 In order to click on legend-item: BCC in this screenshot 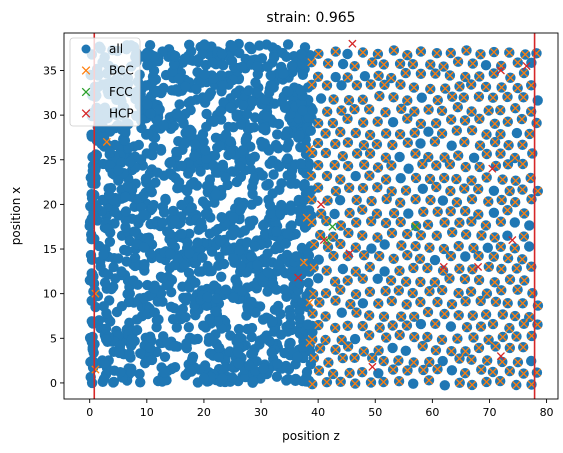, I will do `click(107, 71)`.